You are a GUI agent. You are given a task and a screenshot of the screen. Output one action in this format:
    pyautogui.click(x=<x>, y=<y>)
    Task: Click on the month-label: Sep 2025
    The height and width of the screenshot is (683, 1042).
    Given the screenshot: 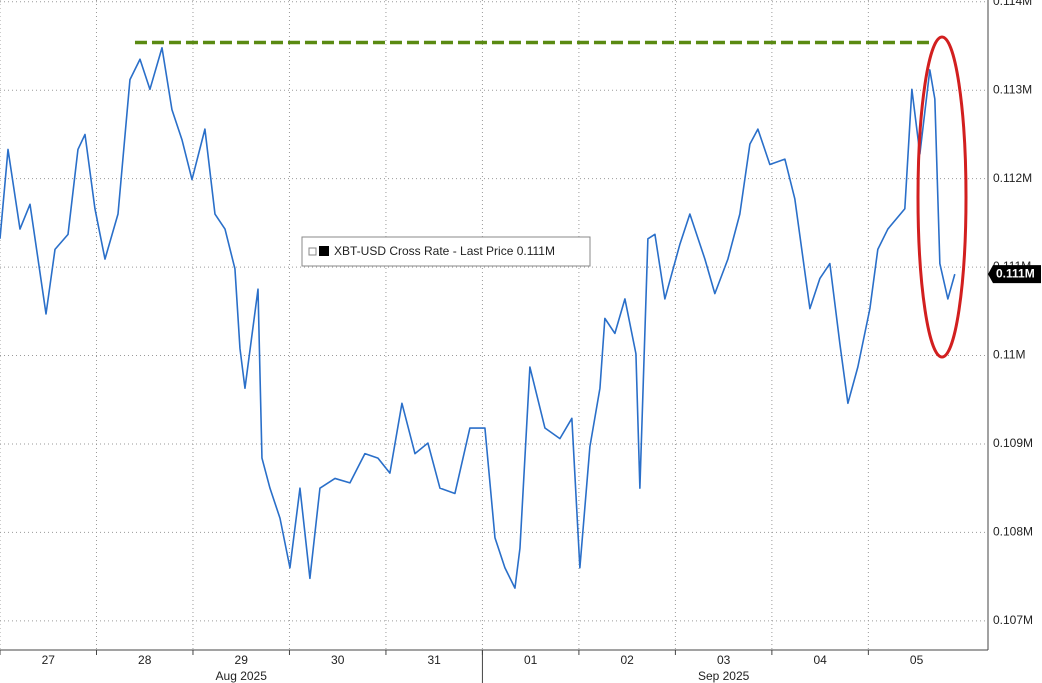 What is the action you would take?
    pyautogui.click(x=724, y=676)
    